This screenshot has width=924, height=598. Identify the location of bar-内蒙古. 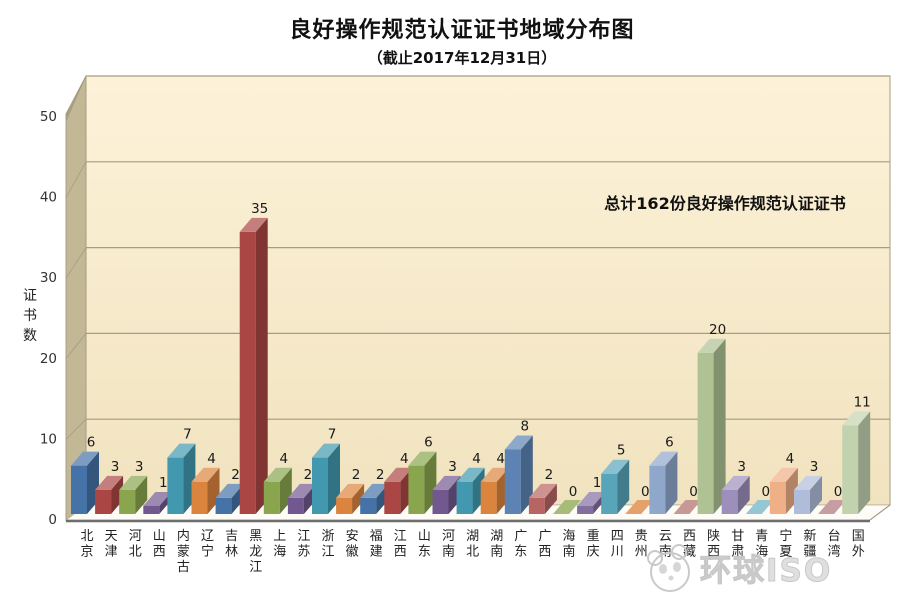
(181, 478).